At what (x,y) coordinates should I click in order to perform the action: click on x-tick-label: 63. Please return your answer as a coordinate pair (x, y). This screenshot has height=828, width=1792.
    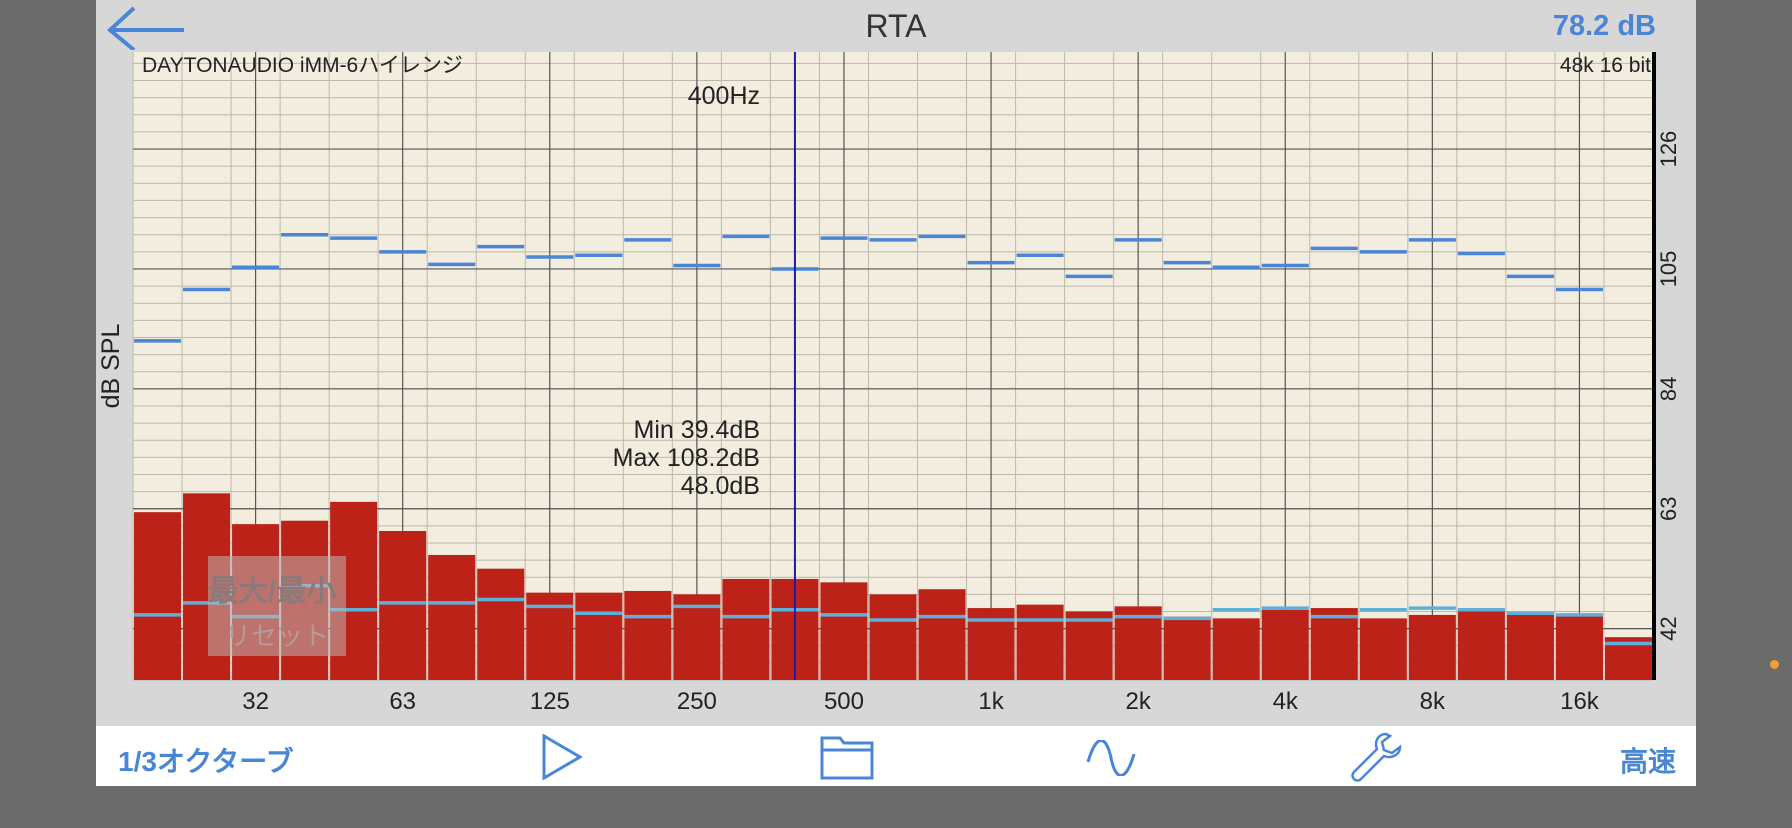
    Looking at the image, I should click on (402, 701).